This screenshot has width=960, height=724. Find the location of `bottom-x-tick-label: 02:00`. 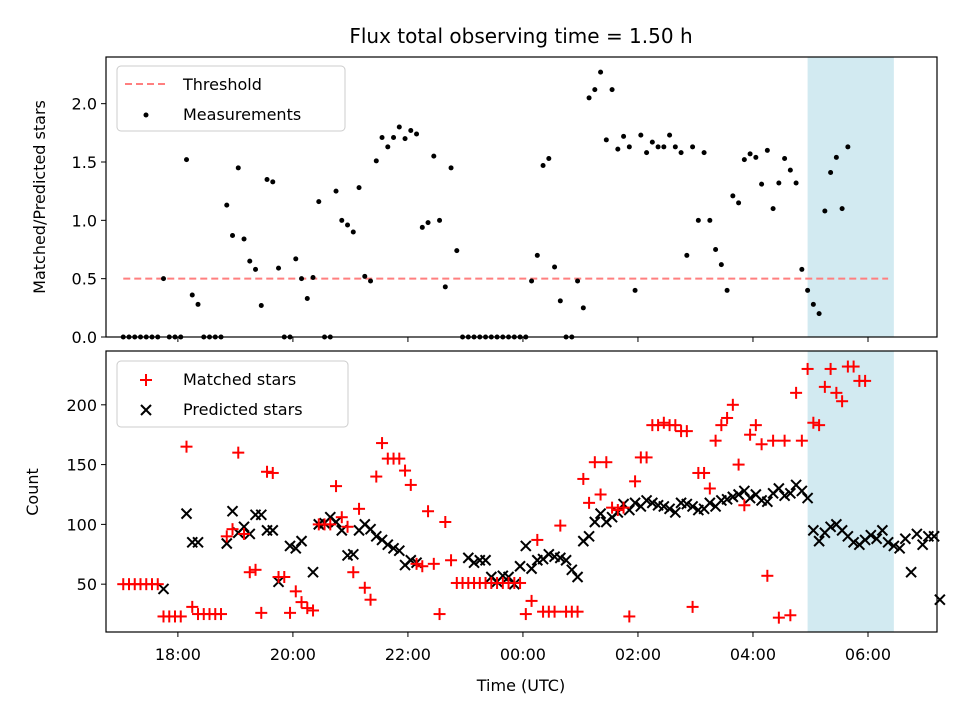

bottom-x-tick-label: 02:00 is located at coordinates (638, 654).